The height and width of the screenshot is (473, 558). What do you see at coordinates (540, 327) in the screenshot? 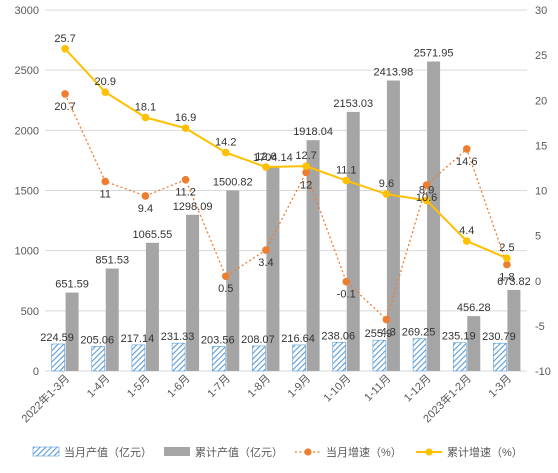
I see `y-right-tick-label: -5` at bounding box center [540, 327].